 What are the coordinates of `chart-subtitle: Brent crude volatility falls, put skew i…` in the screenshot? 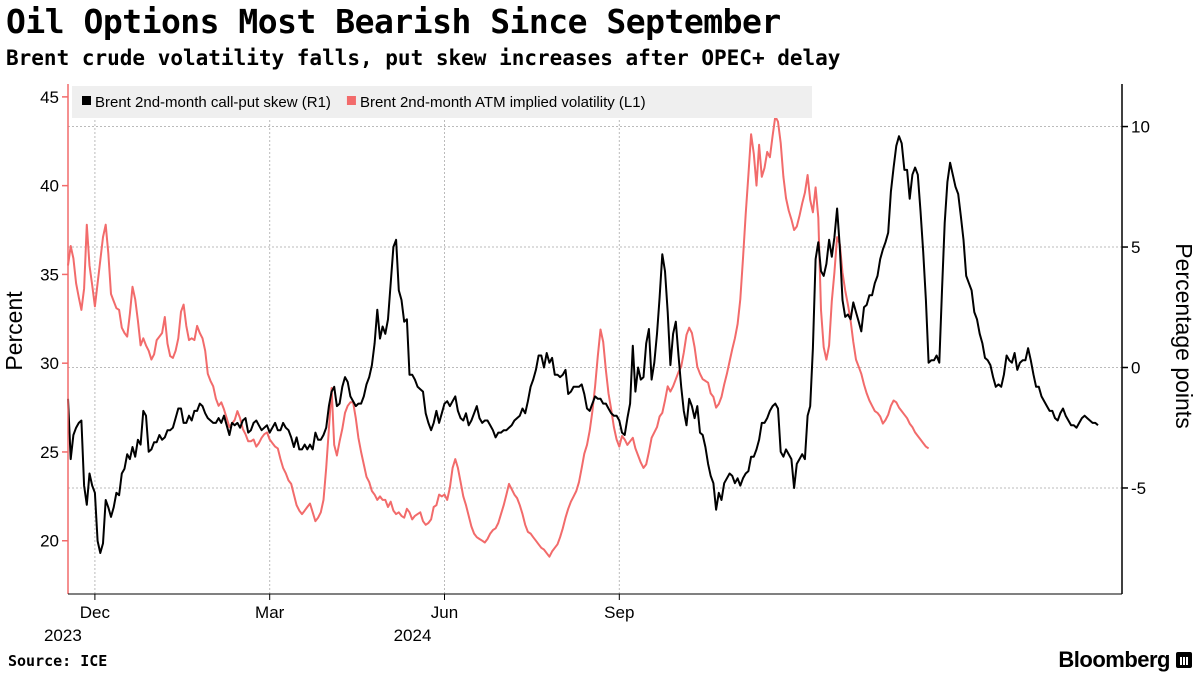 It's located at (423, 58).